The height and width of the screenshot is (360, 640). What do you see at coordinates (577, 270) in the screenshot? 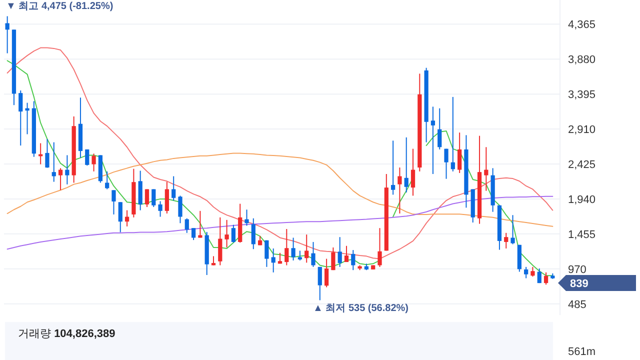
I see `y-tick-label: 970` at bounding box center [577, 270].